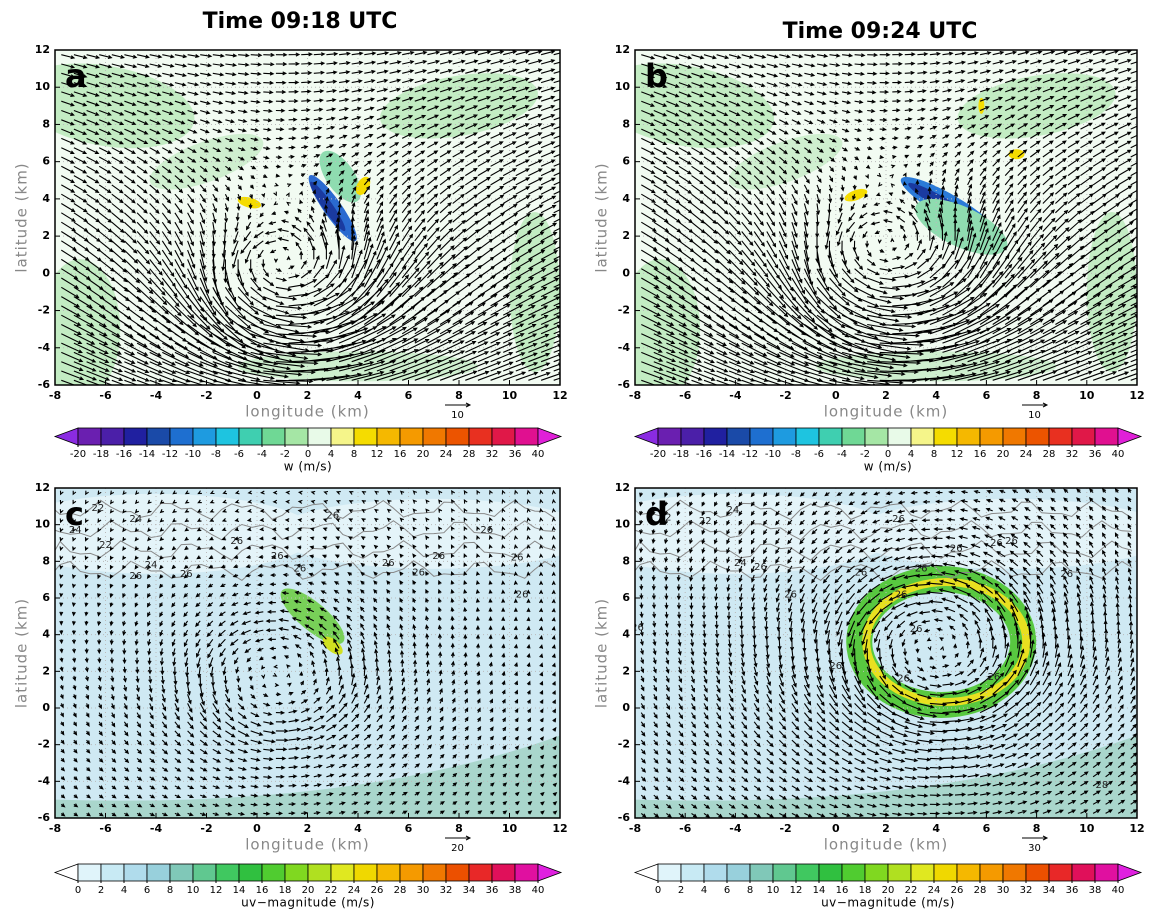 Image resolution: width=1155 pixels, height=917 pixels. Describe the element at coordinates (773, 890) in the screenshot. I see `colorbar-tick-label: 10` at that location.